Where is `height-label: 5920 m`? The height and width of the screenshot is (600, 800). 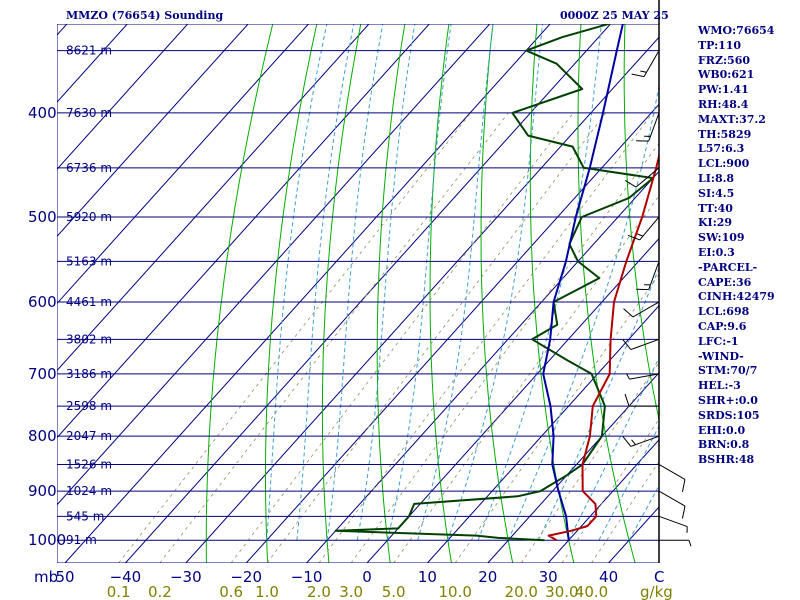 height-label: 5920 m is located at coordinates (89, 217).